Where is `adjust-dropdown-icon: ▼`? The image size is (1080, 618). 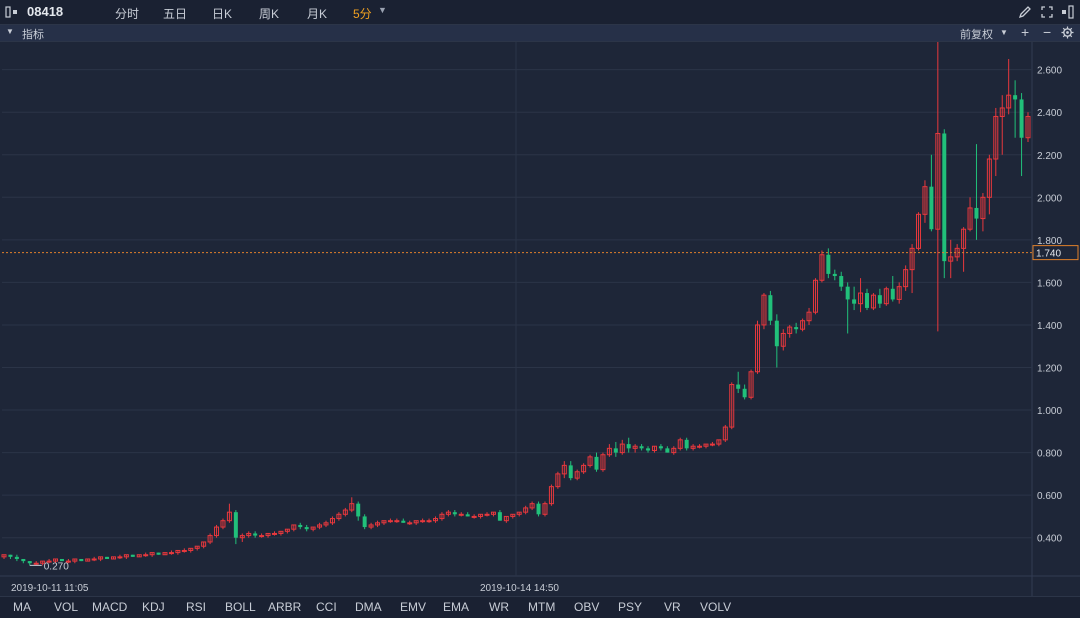
adjust-dropdown-icon: ▼ is located at coordinates (1004, 32).